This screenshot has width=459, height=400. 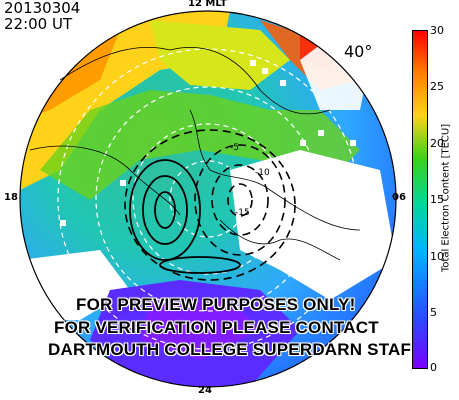 I want to click on contour-label: -15, so click(x=242, y=213).